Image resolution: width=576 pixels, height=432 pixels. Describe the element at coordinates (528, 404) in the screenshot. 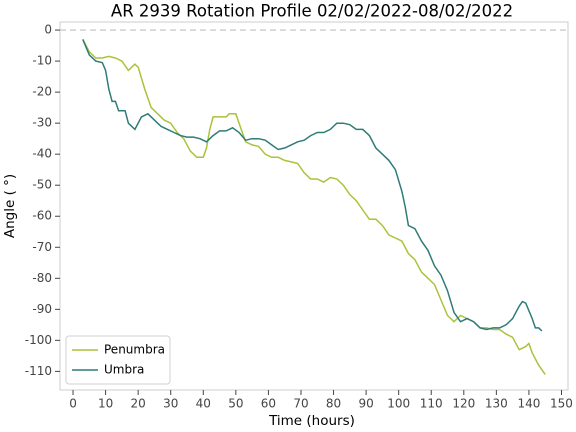

I see `x-tick-label: 140` at that location.